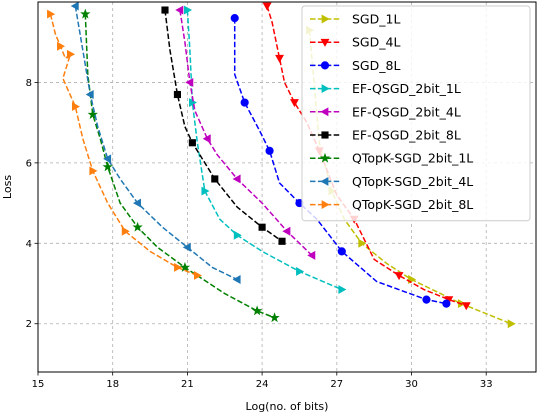 The height and width of the screenshot is (415, 538). Describe the element at coordinates (376, 65) in the screenshot. I see `legend-label: SGD_8L` at that location.